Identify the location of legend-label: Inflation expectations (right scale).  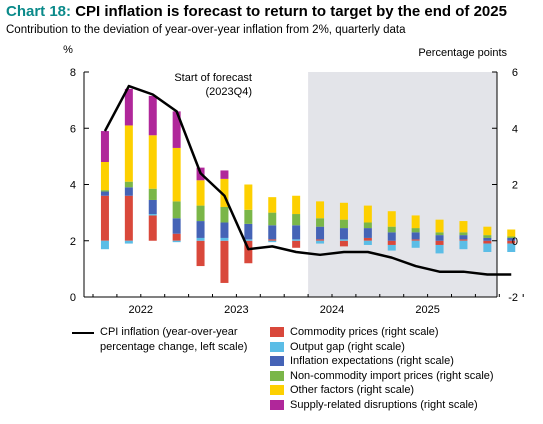
(372, 361).